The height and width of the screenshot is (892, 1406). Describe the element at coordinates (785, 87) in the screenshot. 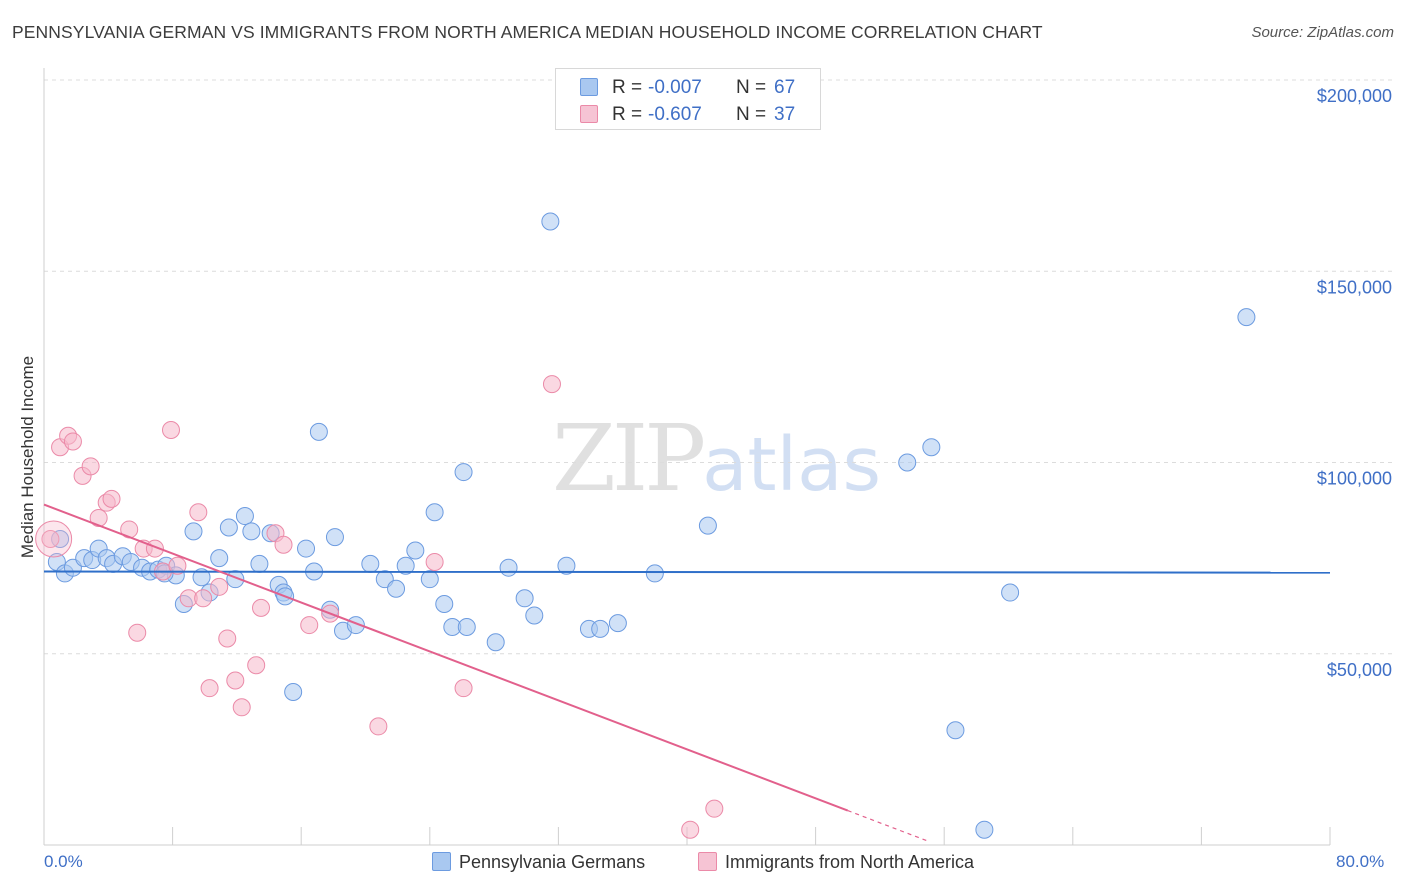

I see `n-value: 67` at that location.